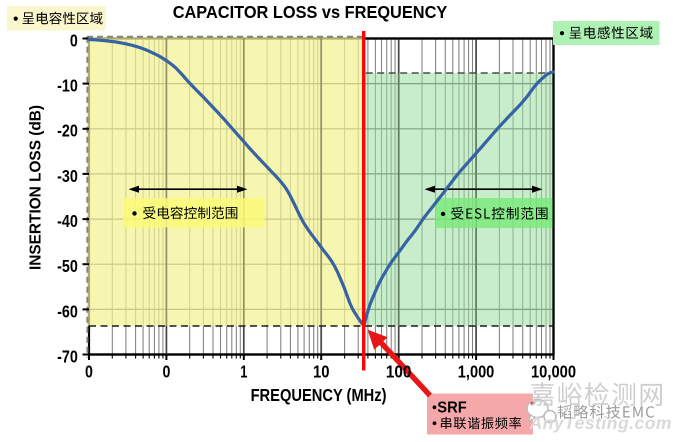 The width and height of the screenshot is (680, 442). Describe the element at coordinates (35, 187) in the screenshot. I see `svg-text: INSERTION LOSS (dB)` at that location.